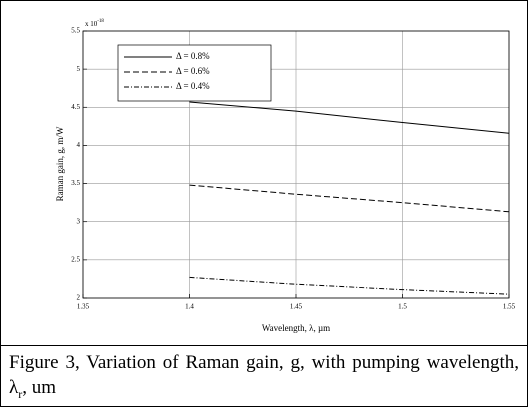 The width and height of the screenshot is (528, 407). What do you see at coordinates (402, 307) in the screenshot?
I see `x-tick-label: 1.5` at bounding box center [402, 307].